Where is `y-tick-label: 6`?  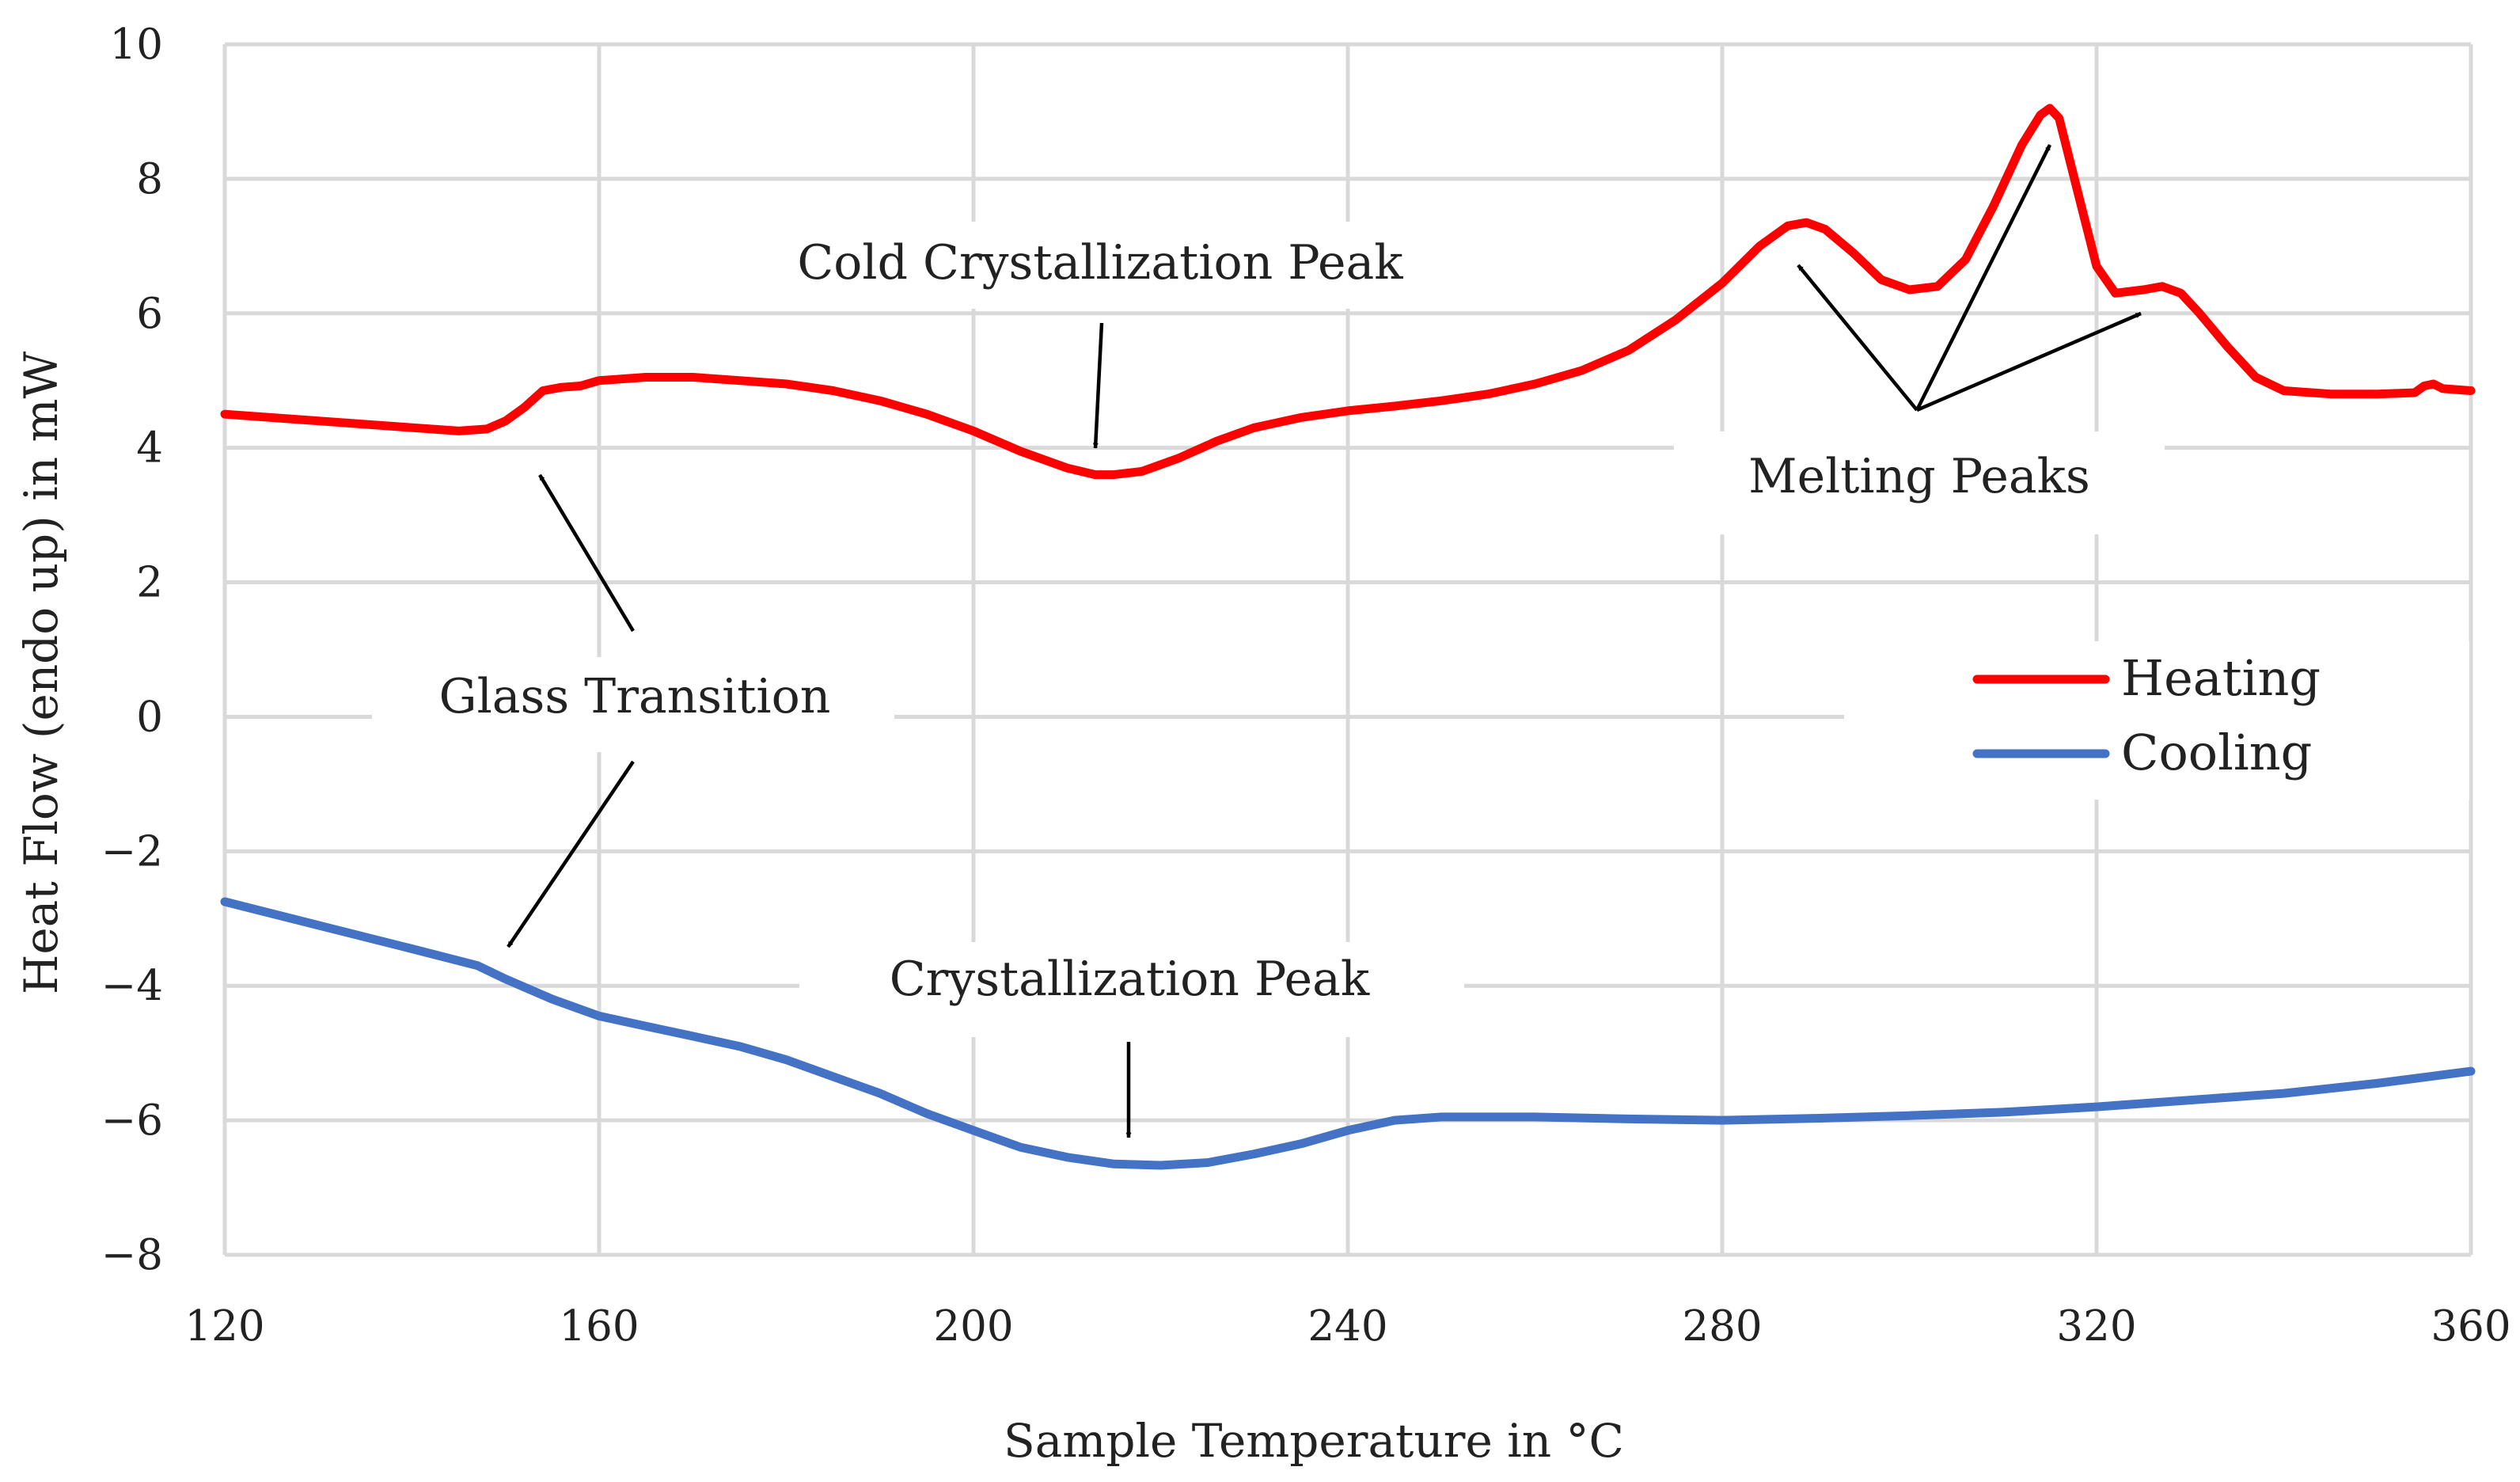
y-tick-label: 6 is located at coordinates (149, 314).